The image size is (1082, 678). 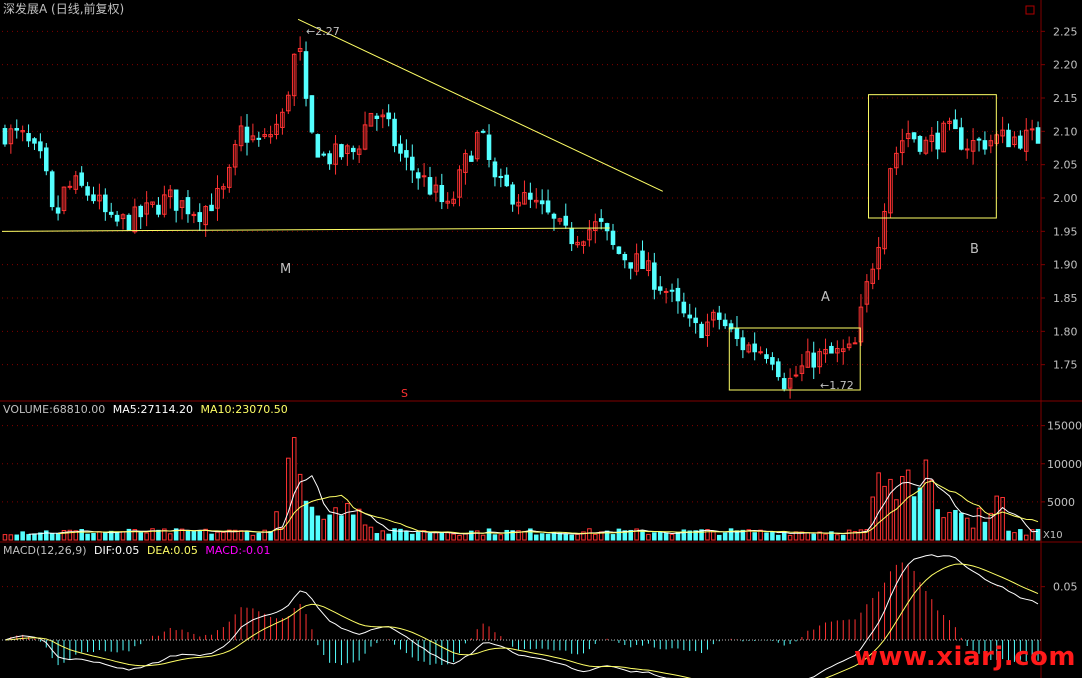 What do you see at coordinates (548, 507) in the screenshot?
I see `volume-ma10-line` at bounding box center [548, 507].